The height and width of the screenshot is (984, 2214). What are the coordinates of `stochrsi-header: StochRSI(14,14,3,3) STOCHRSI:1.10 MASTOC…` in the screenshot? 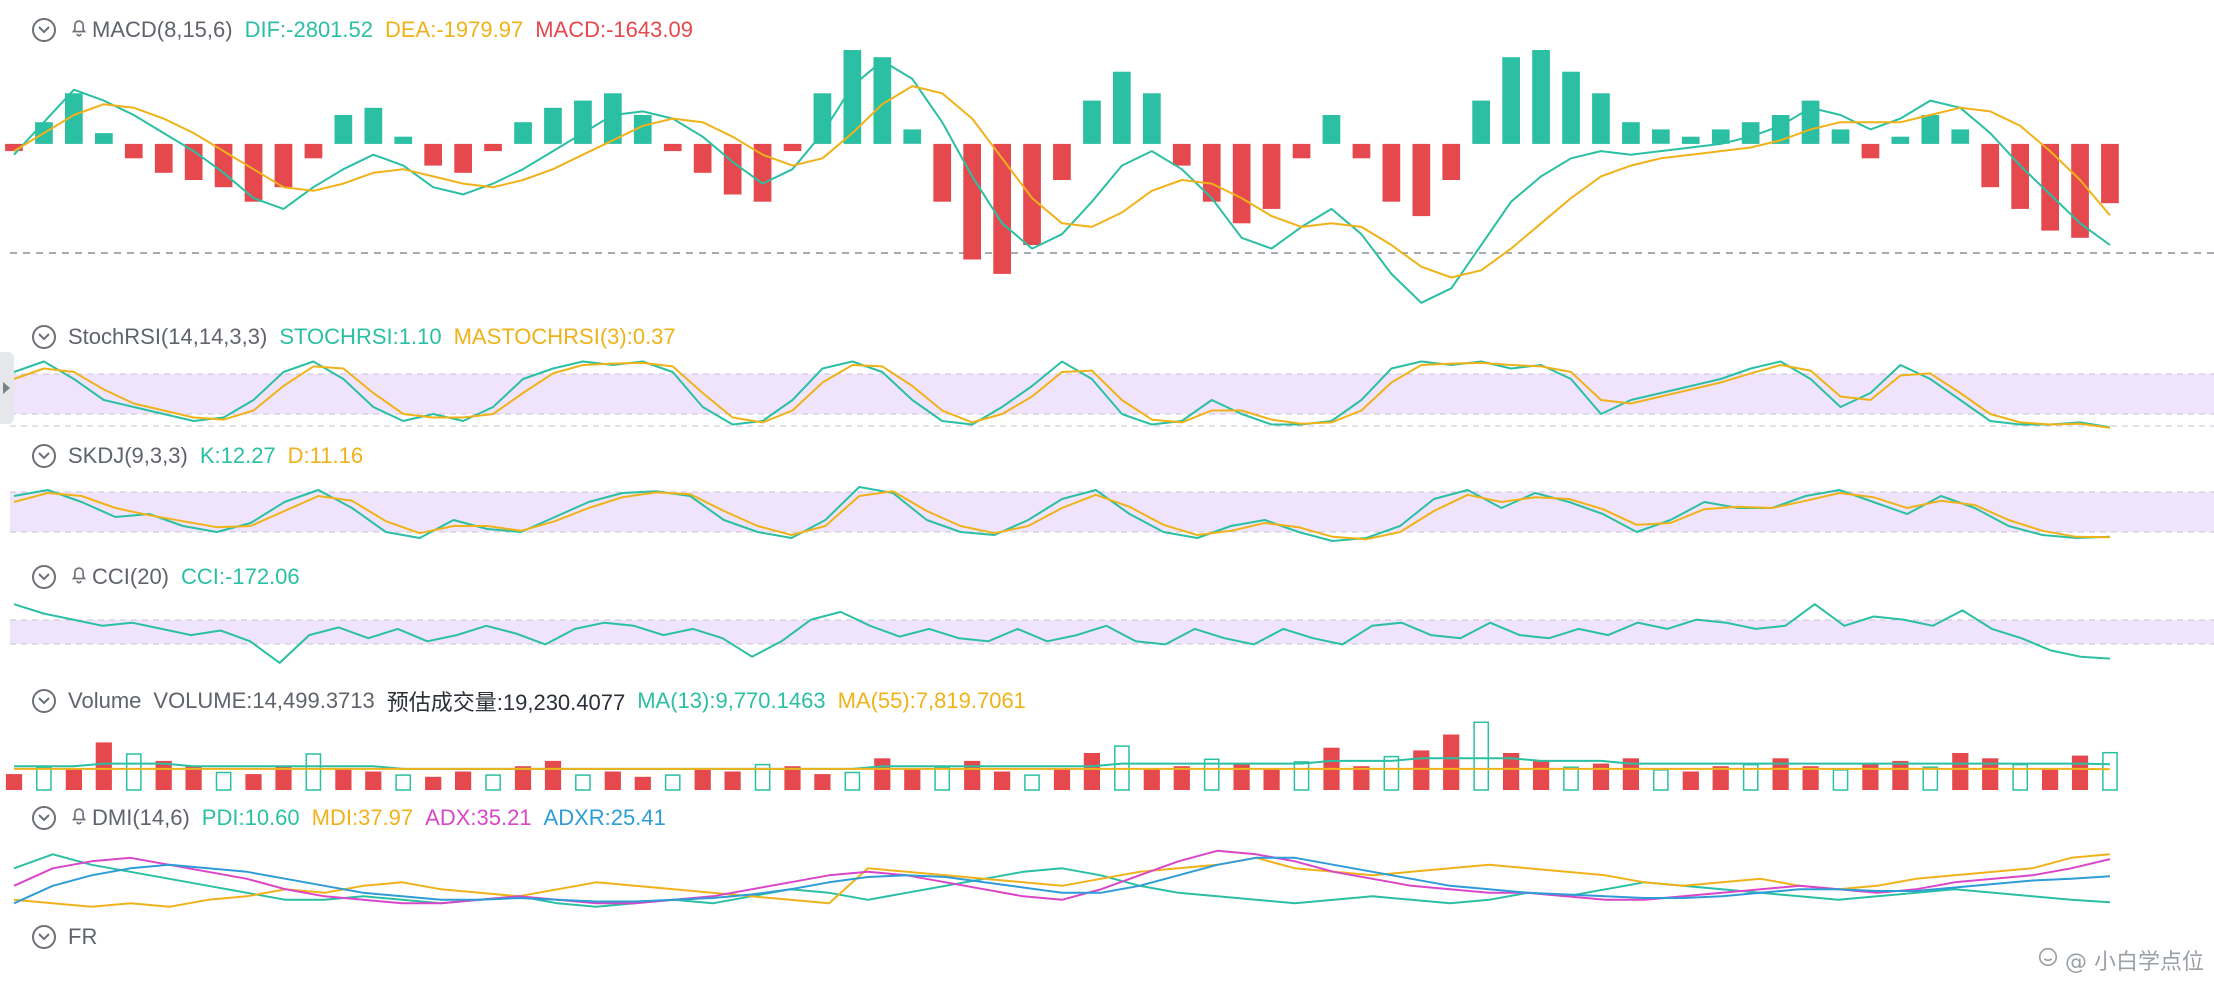 It's located at (360, 337).